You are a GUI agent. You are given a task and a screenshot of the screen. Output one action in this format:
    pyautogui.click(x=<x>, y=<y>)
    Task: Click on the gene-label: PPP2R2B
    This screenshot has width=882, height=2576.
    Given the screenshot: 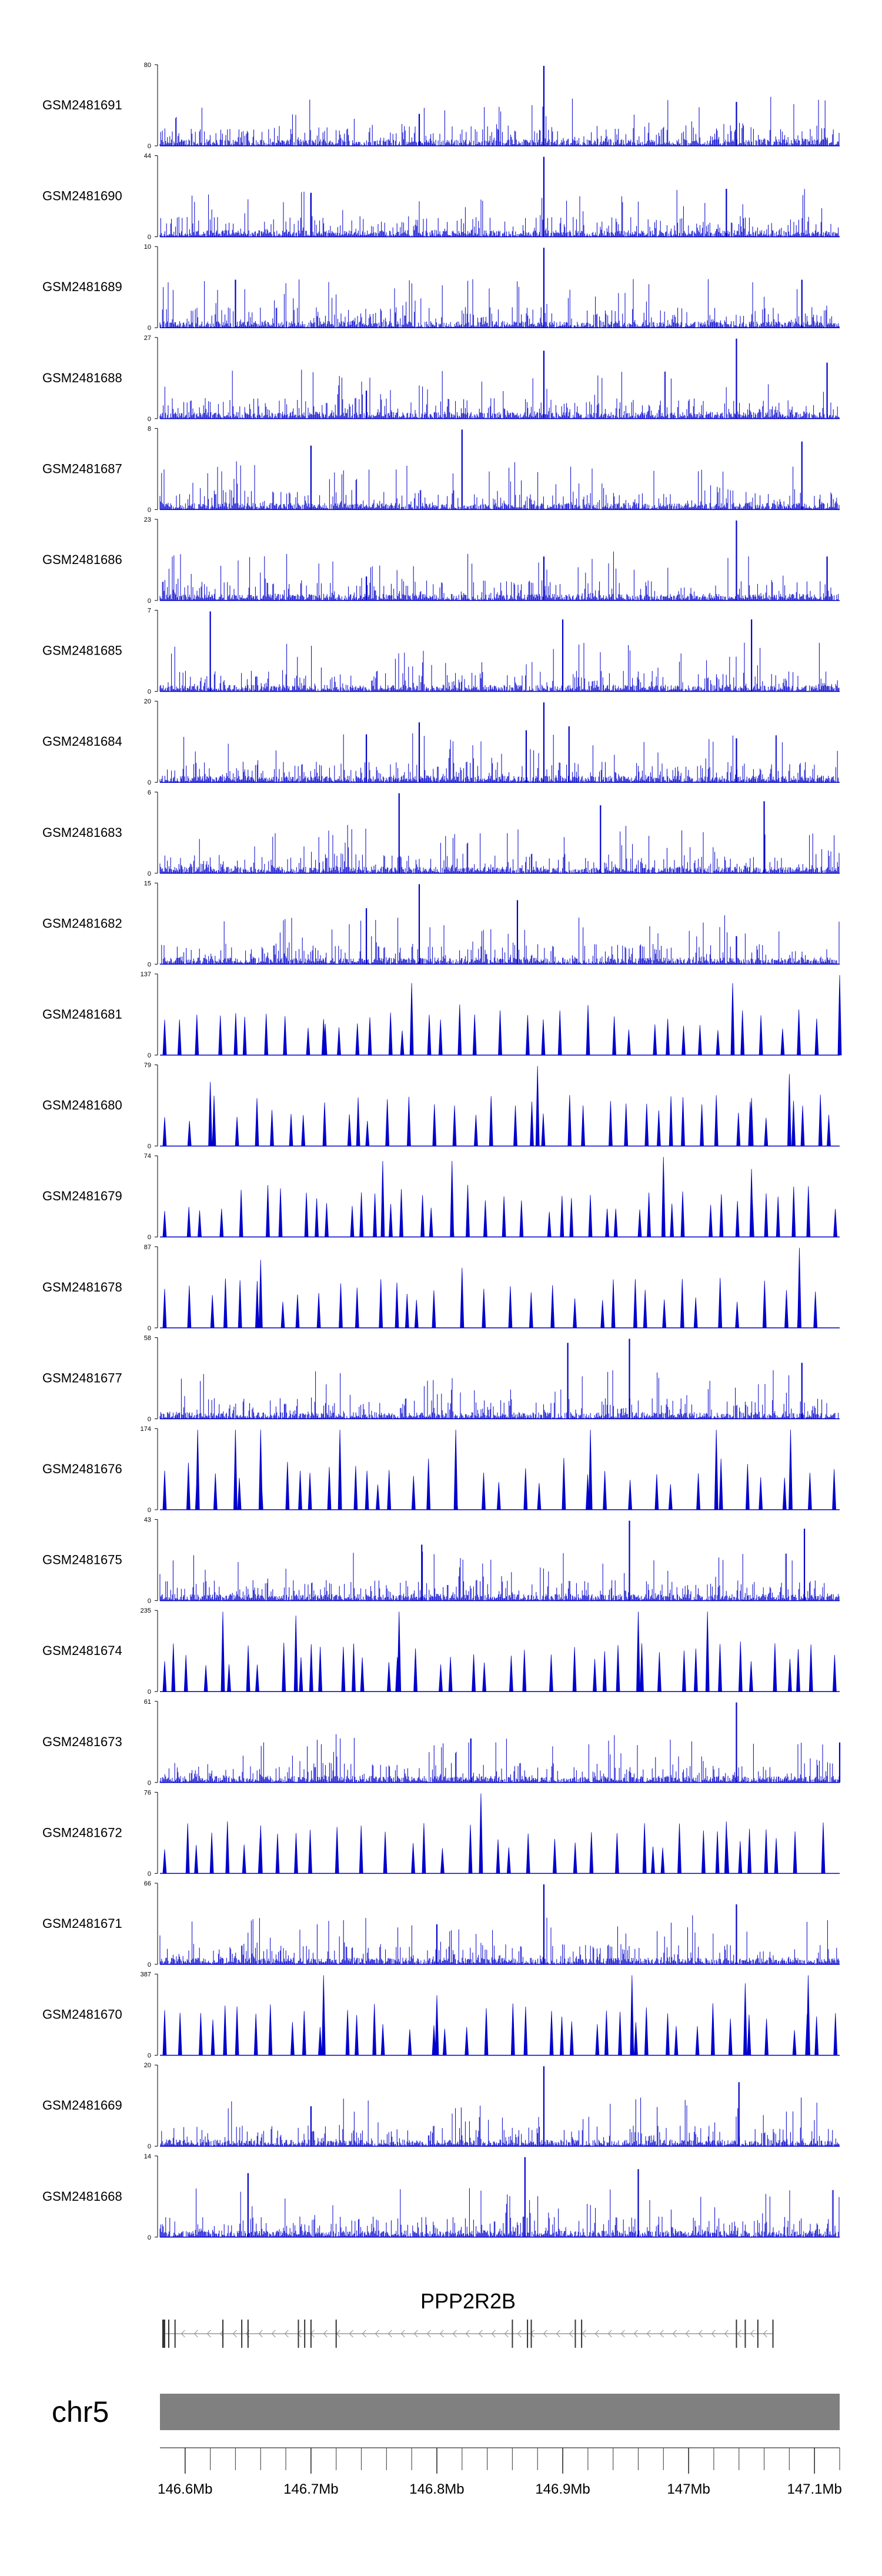 What is the action you would take?
    pyautogui.click(x=468, y=2301)
    